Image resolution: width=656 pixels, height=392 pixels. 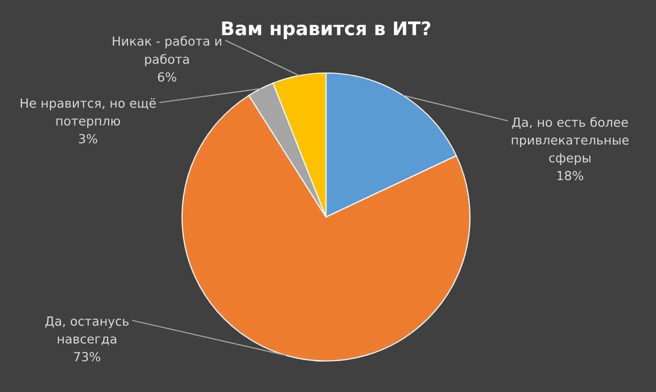 I want to click on data-label: 6%, so click(x=167, y=77).